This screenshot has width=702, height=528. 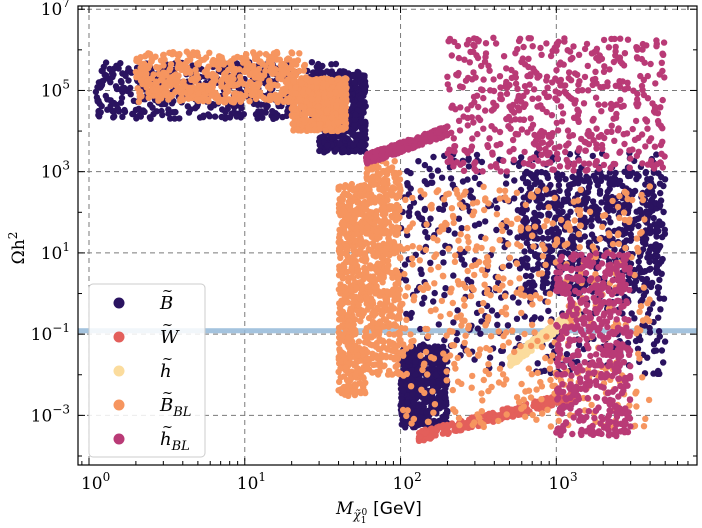 What do you see at coordinates (387, 331) in the screenshot?
I see `relic-density-band` at bounding box center [387, 331].